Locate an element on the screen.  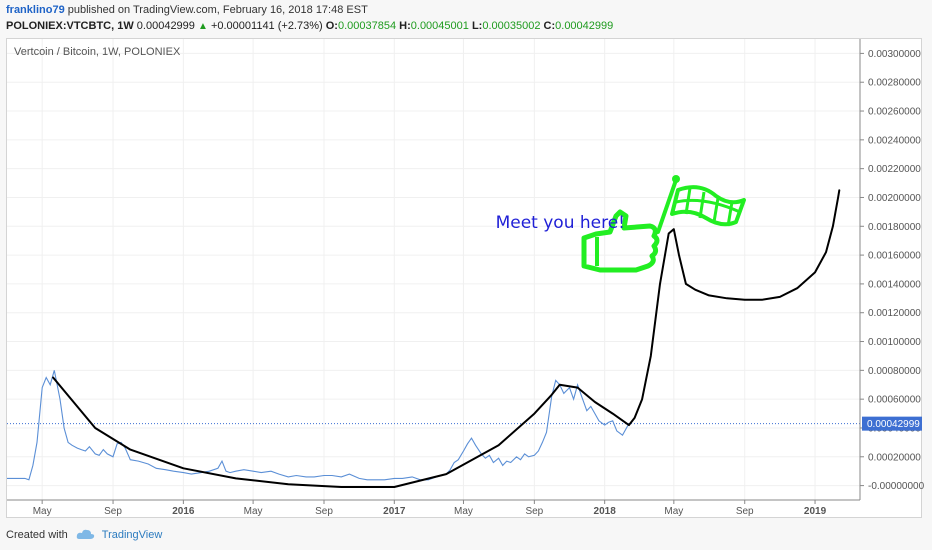
x-tick-label: 2019 is located at coordinates (815, 511).